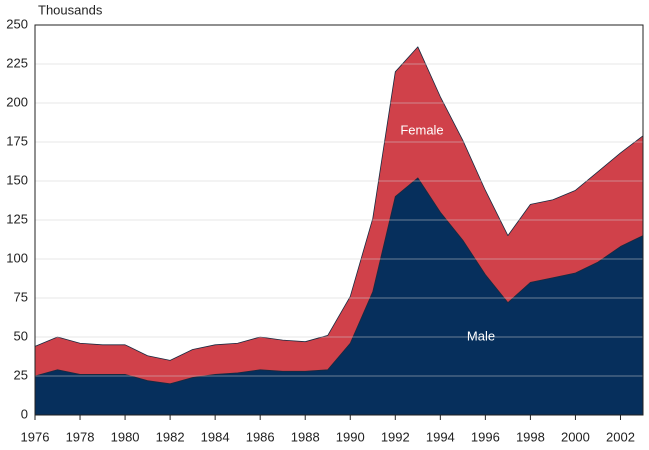 The image size is (649, 450). What do you see at coordinates (24, 413) in the screenshot?
I see `y-tick-label: 0` at bounding box center [24, 413].